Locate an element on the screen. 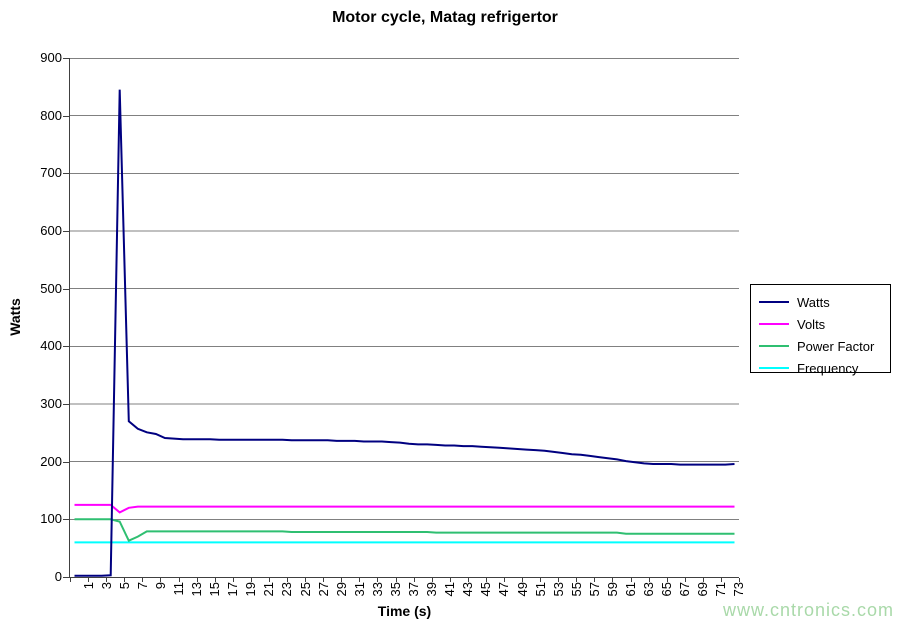 The image size is (900, 632). chart-title: Motor cycle, Matag refrigertor is located at coordinates (445, 17).